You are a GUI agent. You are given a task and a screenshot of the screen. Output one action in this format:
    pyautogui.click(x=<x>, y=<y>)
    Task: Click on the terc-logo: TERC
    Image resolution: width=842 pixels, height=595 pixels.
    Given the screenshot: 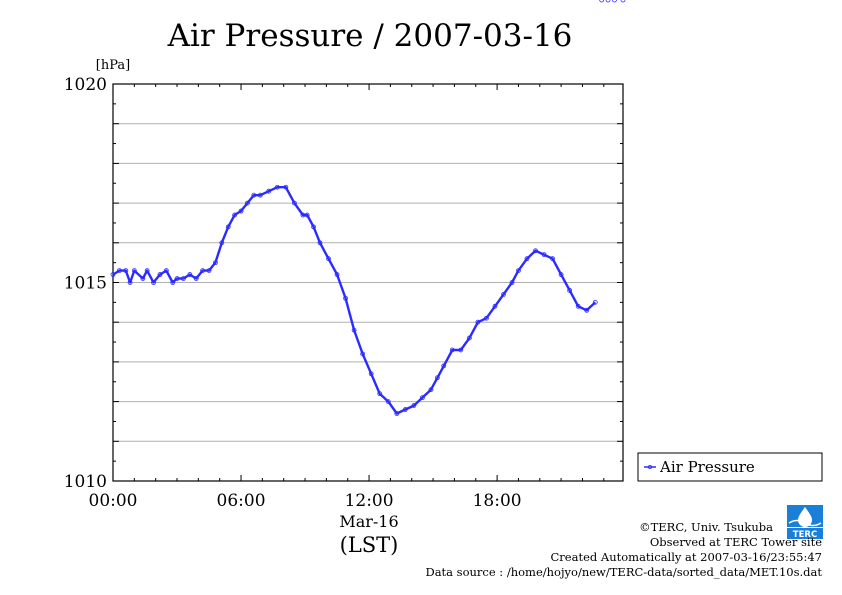 What is the action you would take?
    pyautogui.click(x=805, y=522)
    